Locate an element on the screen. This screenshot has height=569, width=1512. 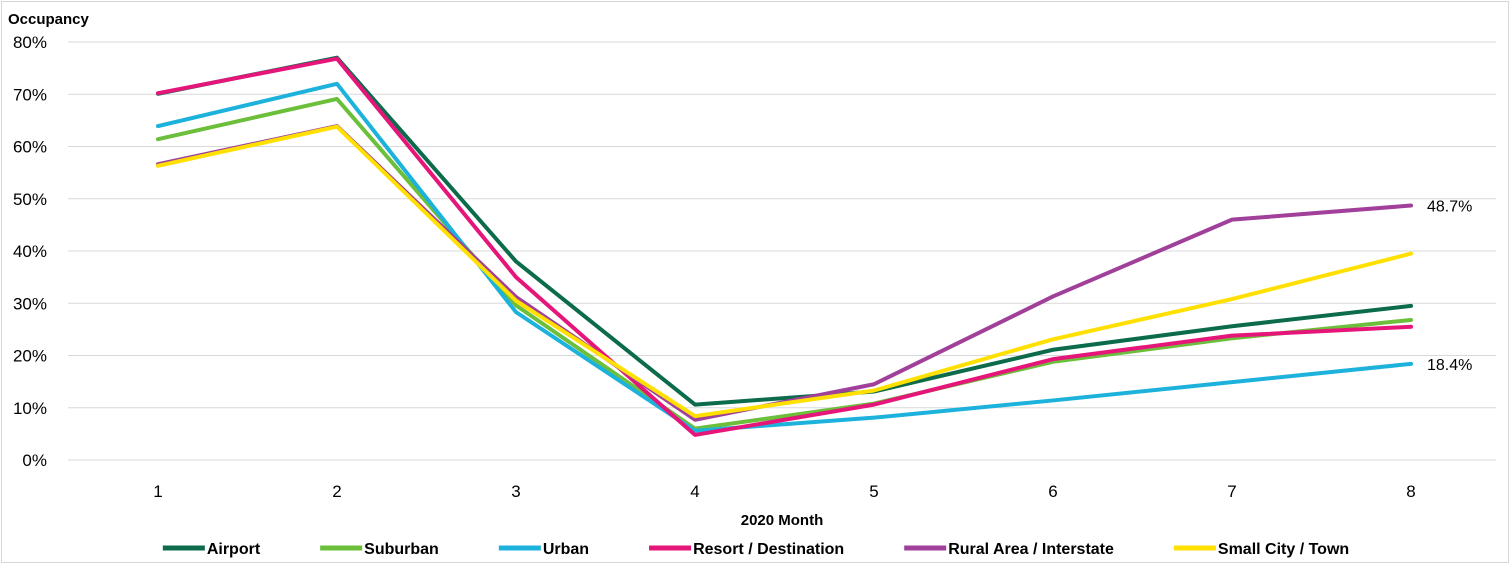
x-tick-label: 1 is located at coordinates (157, 491).